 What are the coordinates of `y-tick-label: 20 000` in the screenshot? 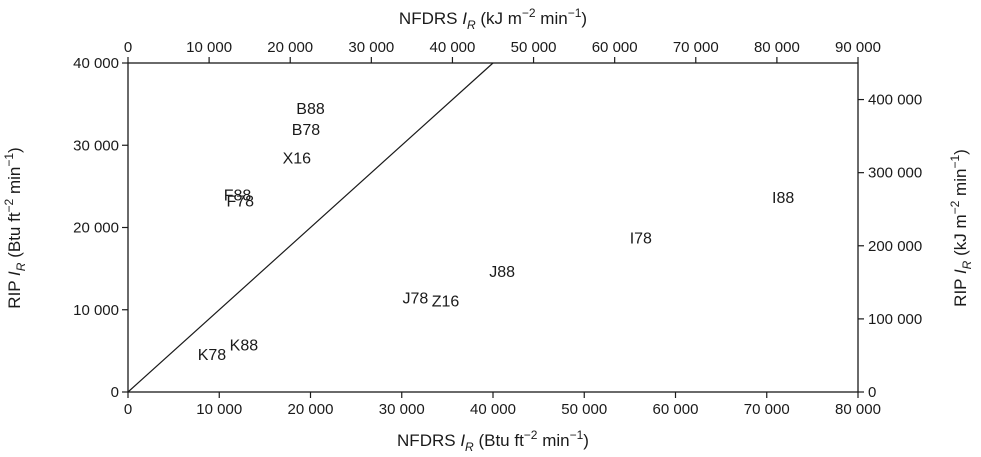 It's located at (96, 228).